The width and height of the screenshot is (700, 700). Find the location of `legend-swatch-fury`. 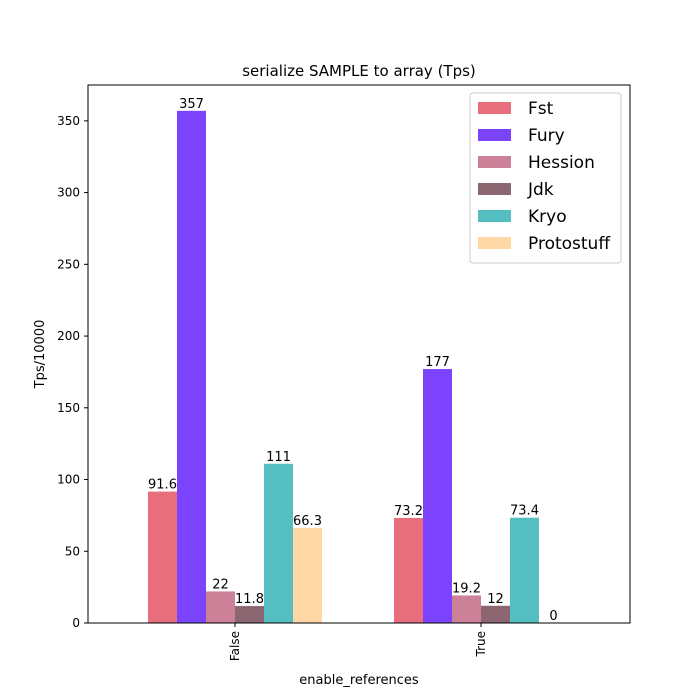

legend-swatch-fury is located at coordinates (494, 135).